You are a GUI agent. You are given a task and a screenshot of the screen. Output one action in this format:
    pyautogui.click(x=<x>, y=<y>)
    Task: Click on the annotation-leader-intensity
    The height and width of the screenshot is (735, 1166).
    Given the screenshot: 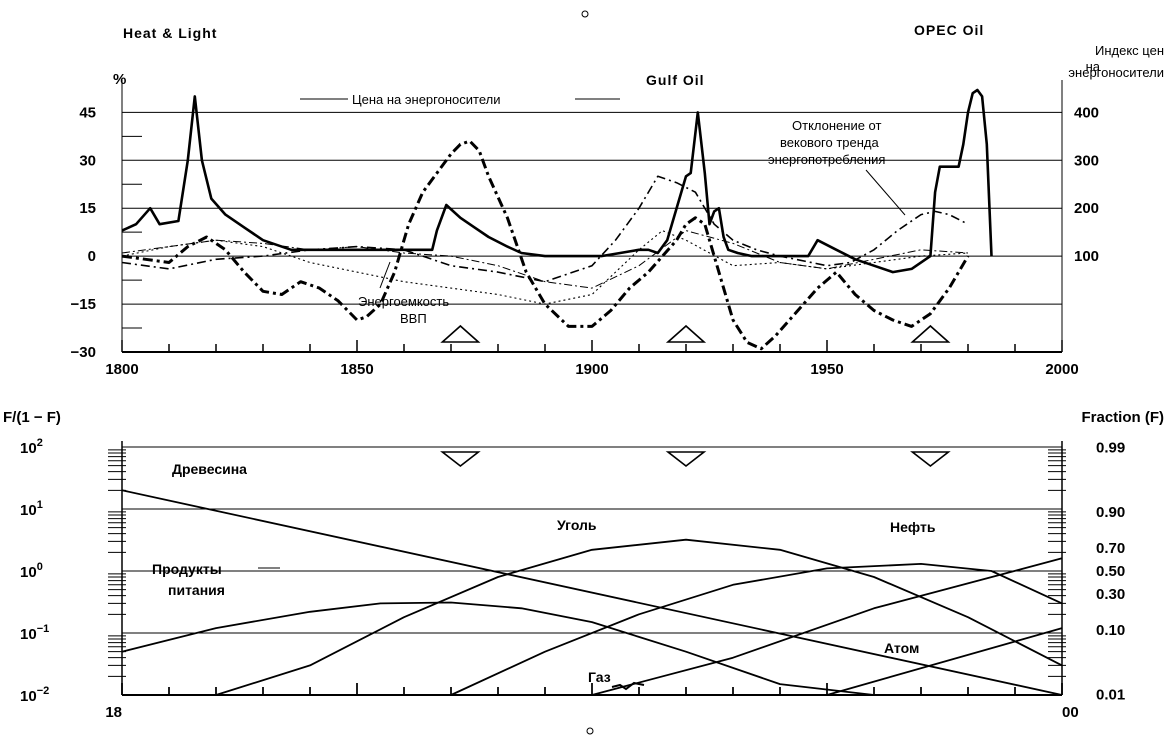 What is the action you would take?
    pyautogui.click(x=385, y=275)
    